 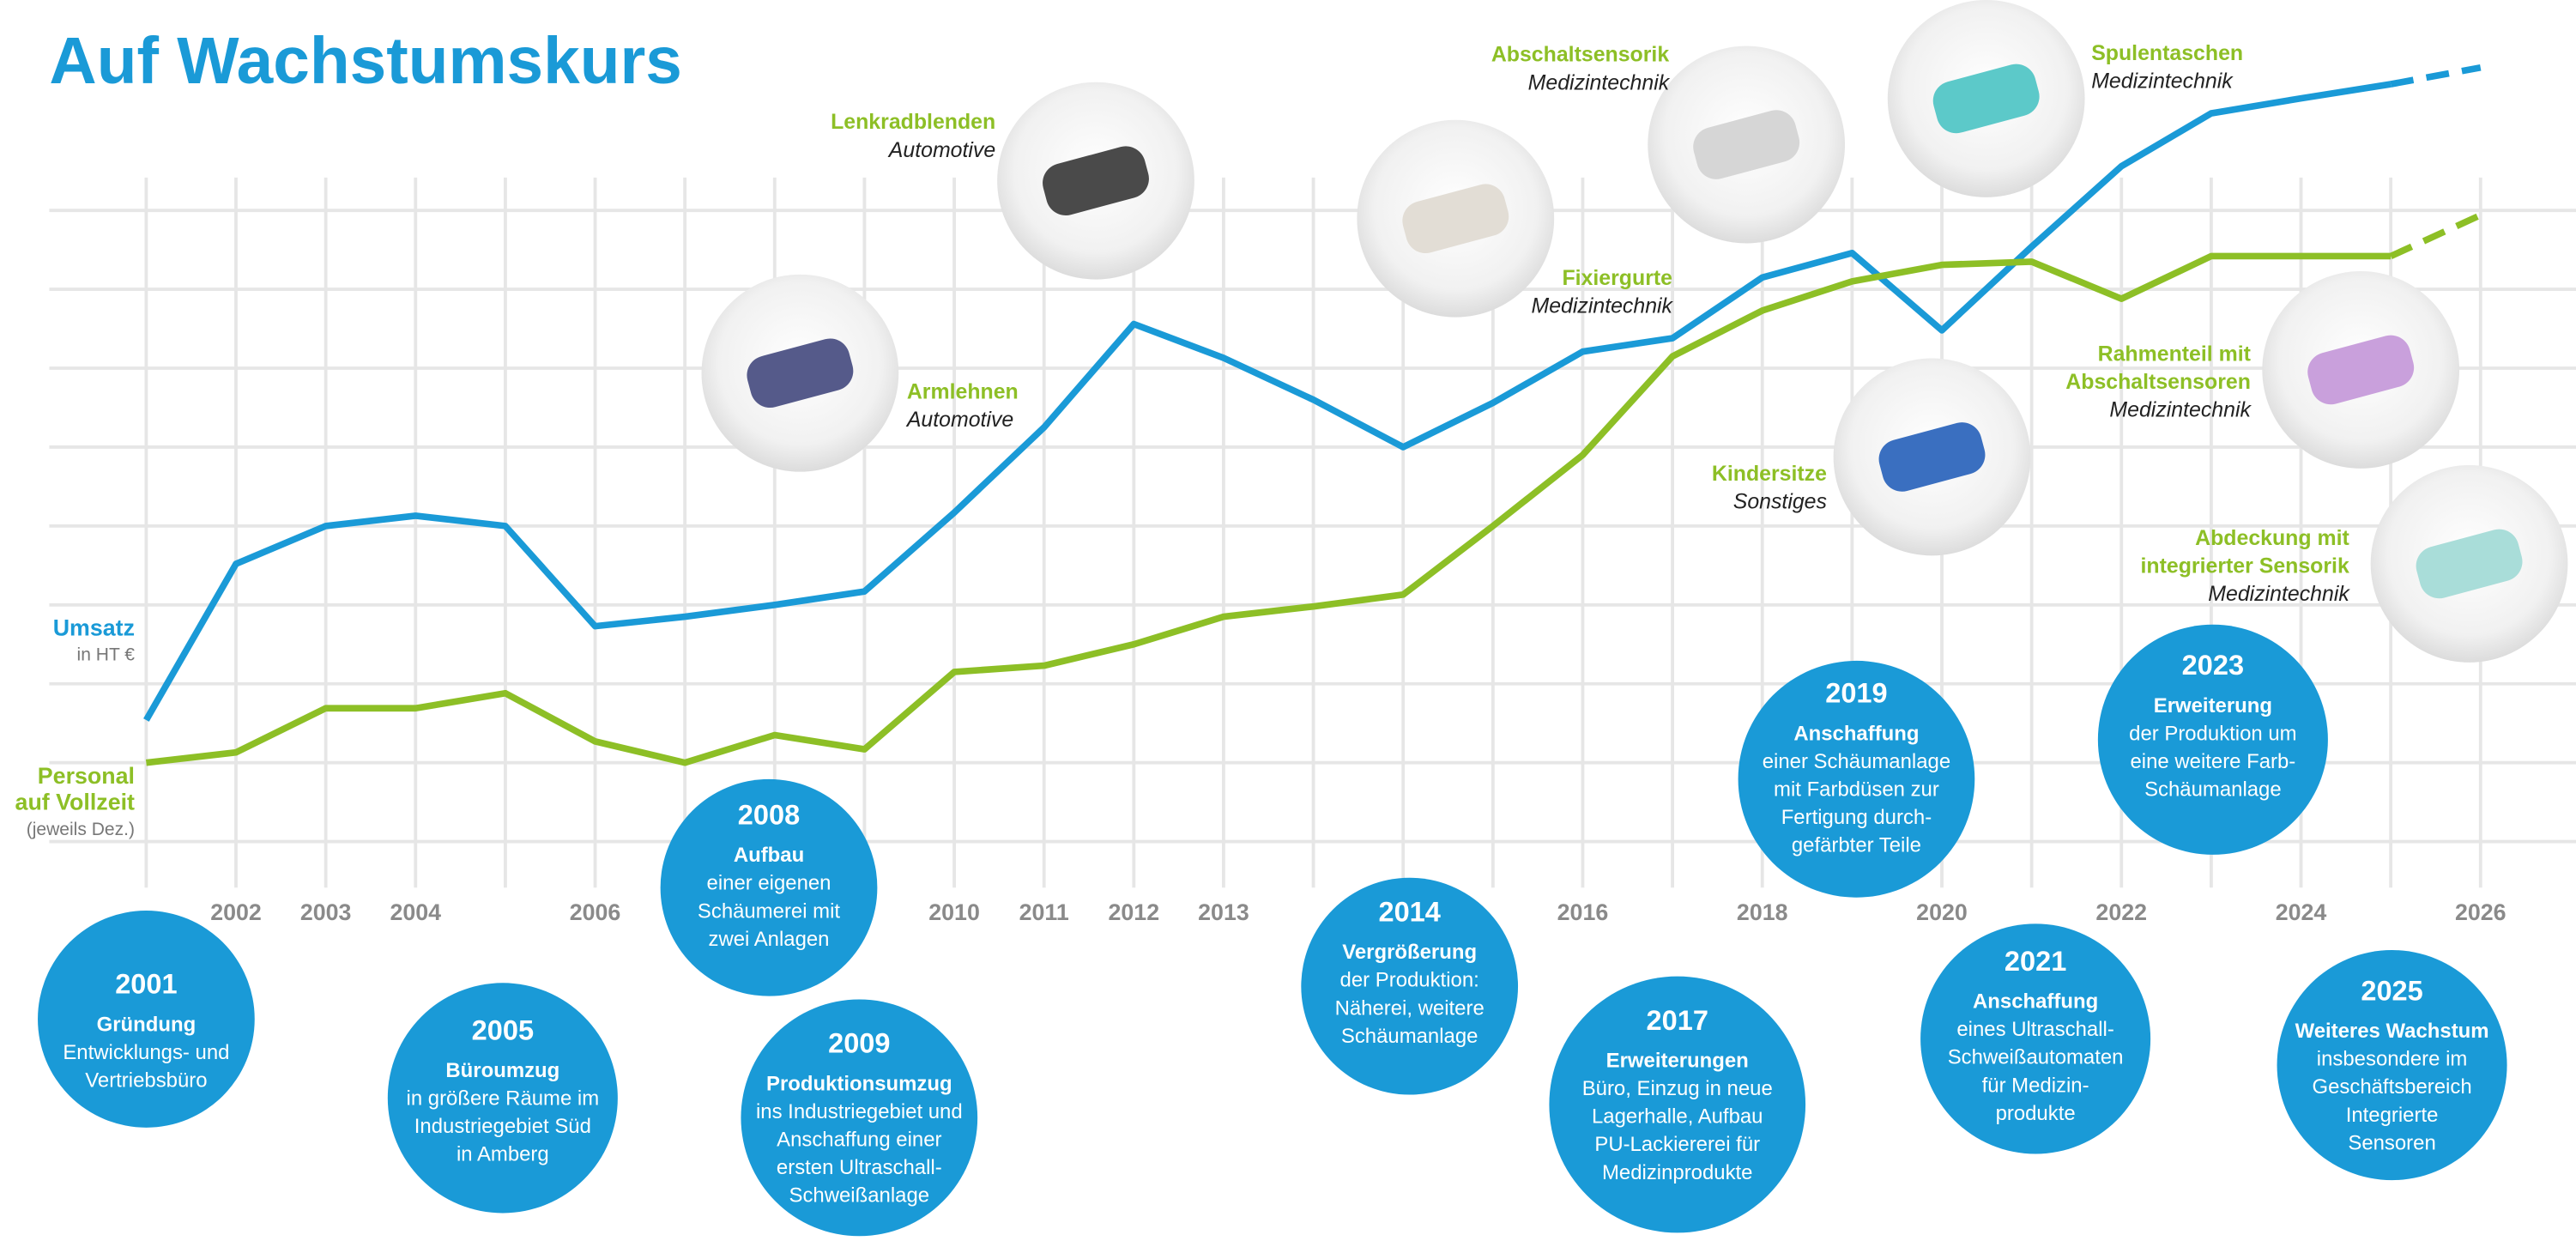 I want to click on milestone-text: Näherei, weitere, so click(x=1410, y=1008).